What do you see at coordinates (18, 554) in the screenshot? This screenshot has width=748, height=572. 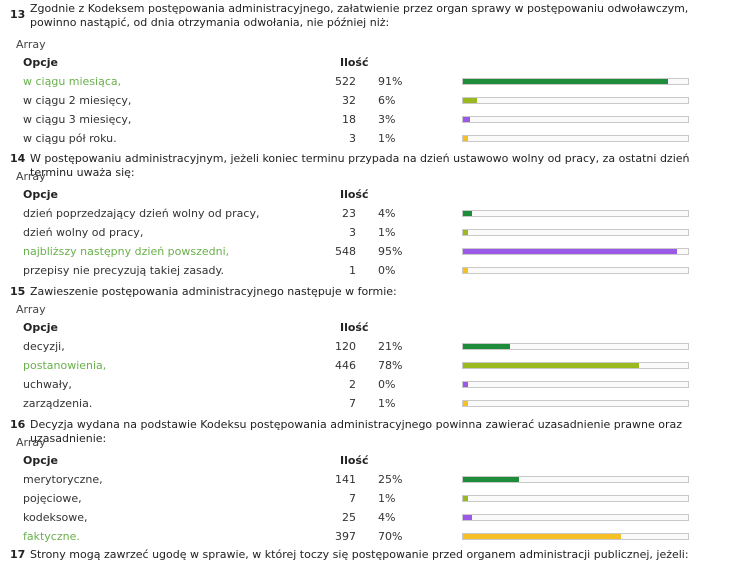 I see `question-number: 17` at bounding box center [18, 554].